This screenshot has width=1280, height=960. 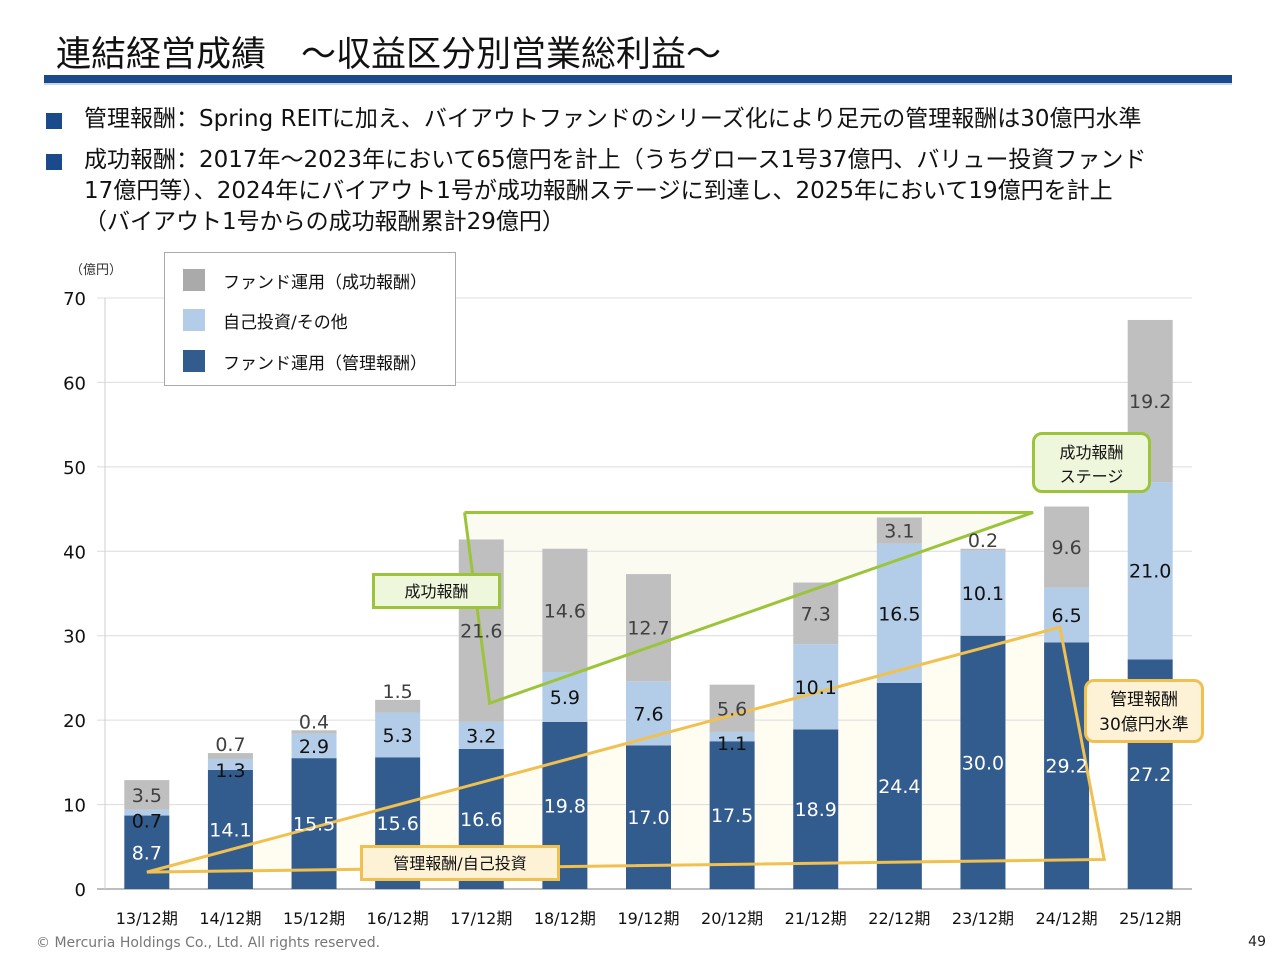 I want to click on y-tick-label: 50, so click(x=74, y=468).